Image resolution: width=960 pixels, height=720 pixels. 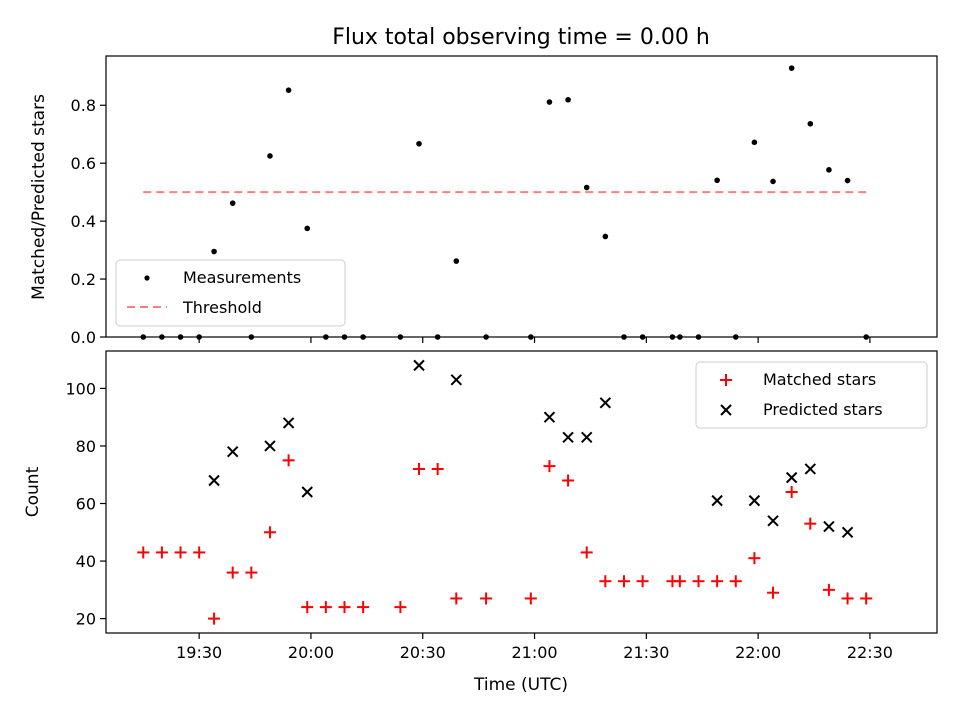 I want to click on legend-threshold-label: Threshold, so click(x=222, y=307).